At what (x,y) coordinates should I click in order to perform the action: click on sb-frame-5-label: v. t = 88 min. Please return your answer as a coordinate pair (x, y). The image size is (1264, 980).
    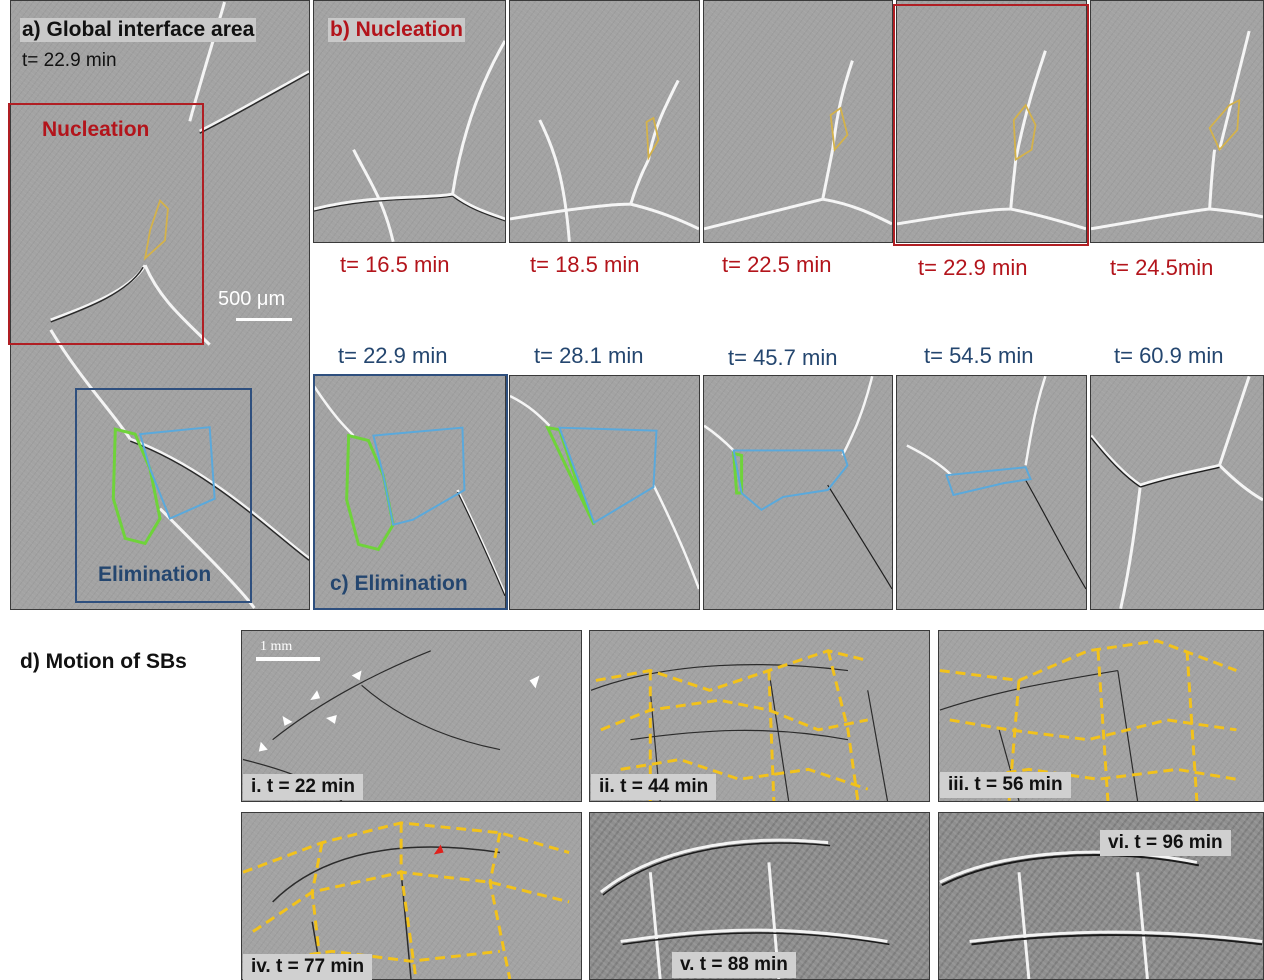
    Looking at the image, I should click on (734, 965).